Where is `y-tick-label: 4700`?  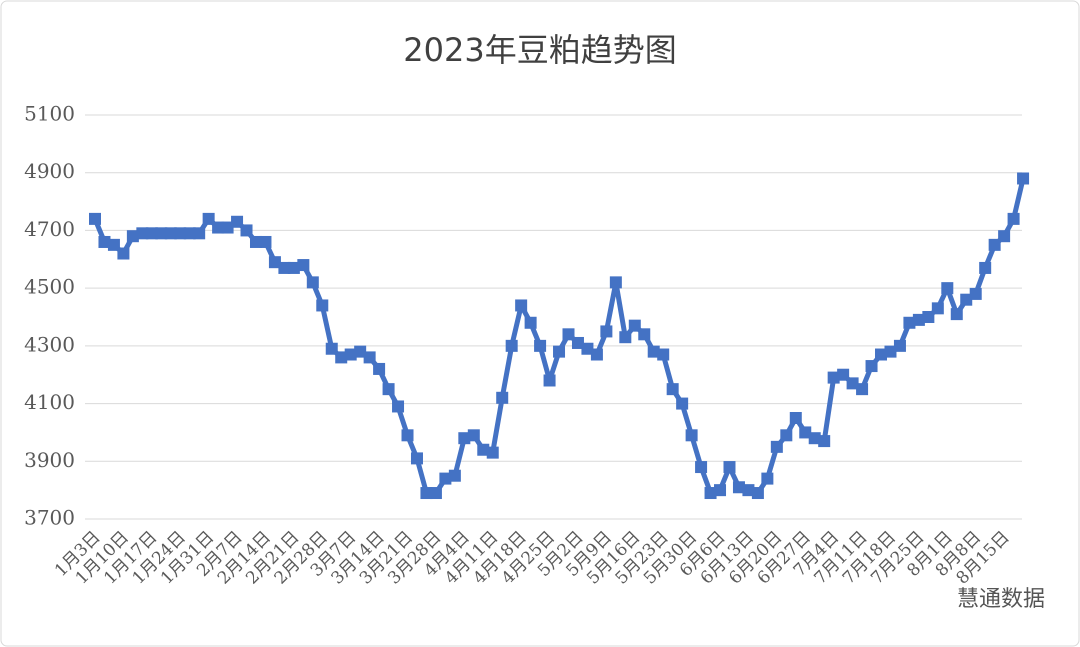
y-tick-label: 4700 is located at coordinates (49, 229).